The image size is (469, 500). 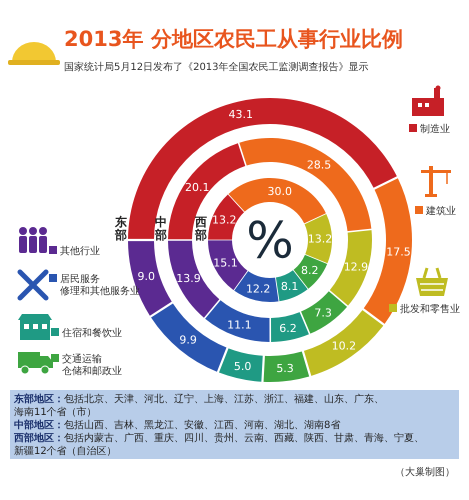 What do you see at coordinates (285, 368) in the screenshot?
I see `data-label: 5.3` at bounding box center [285, 368].